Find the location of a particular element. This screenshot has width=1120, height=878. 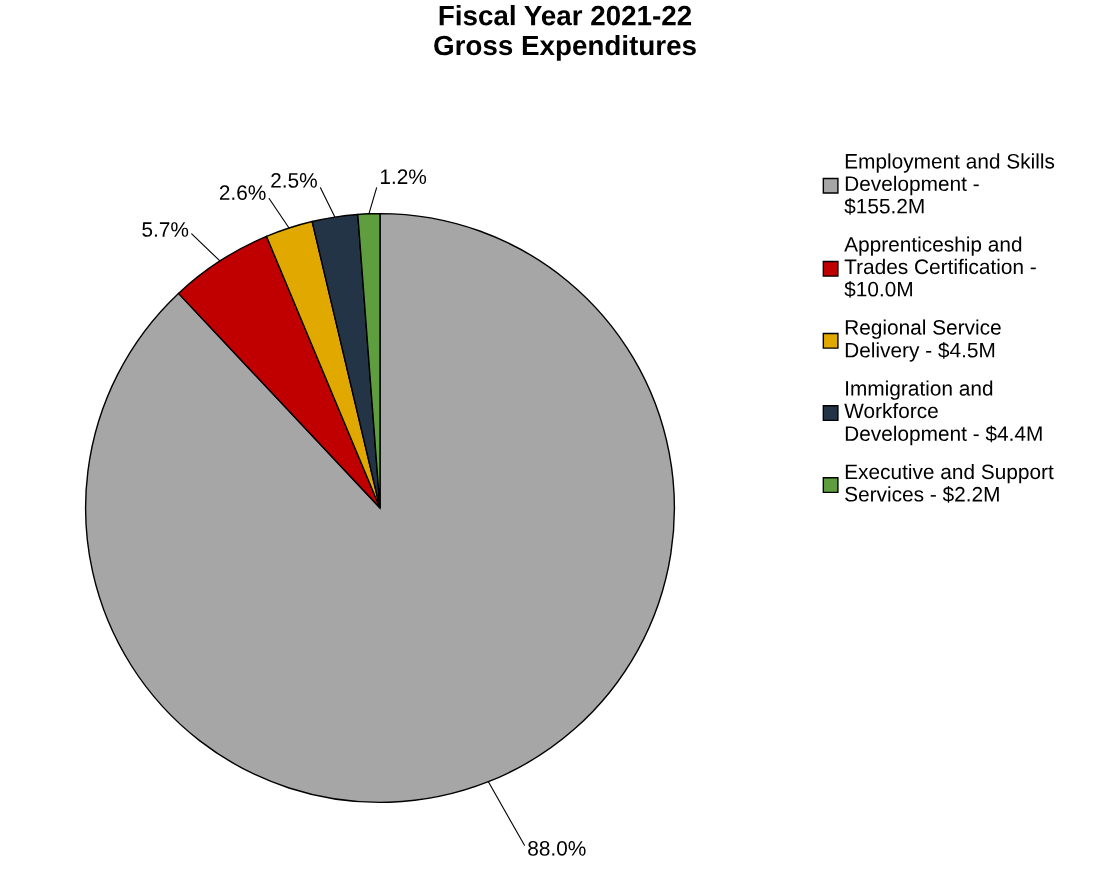

data-label: 88.0% is located at coordinates (557, 848).